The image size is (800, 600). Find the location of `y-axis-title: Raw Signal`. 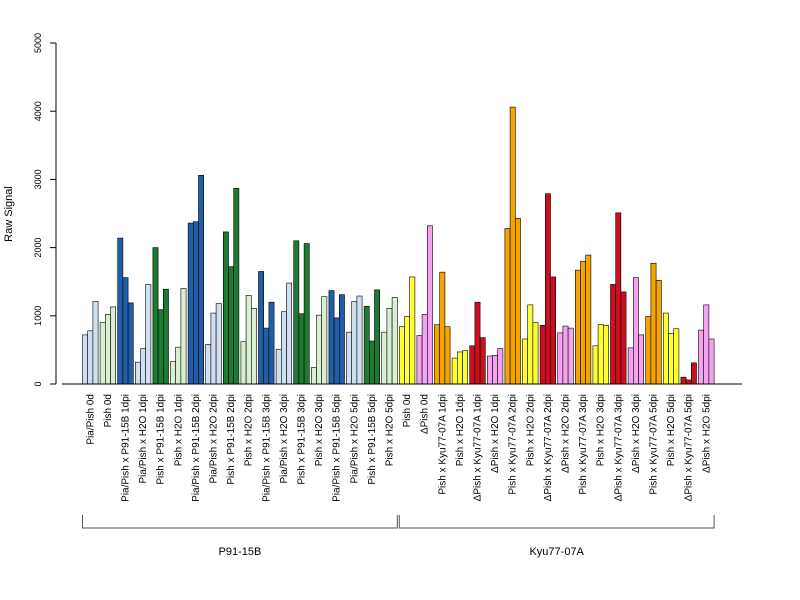

y-axis-title: Raw Signal is located at coordinates (9, 214).